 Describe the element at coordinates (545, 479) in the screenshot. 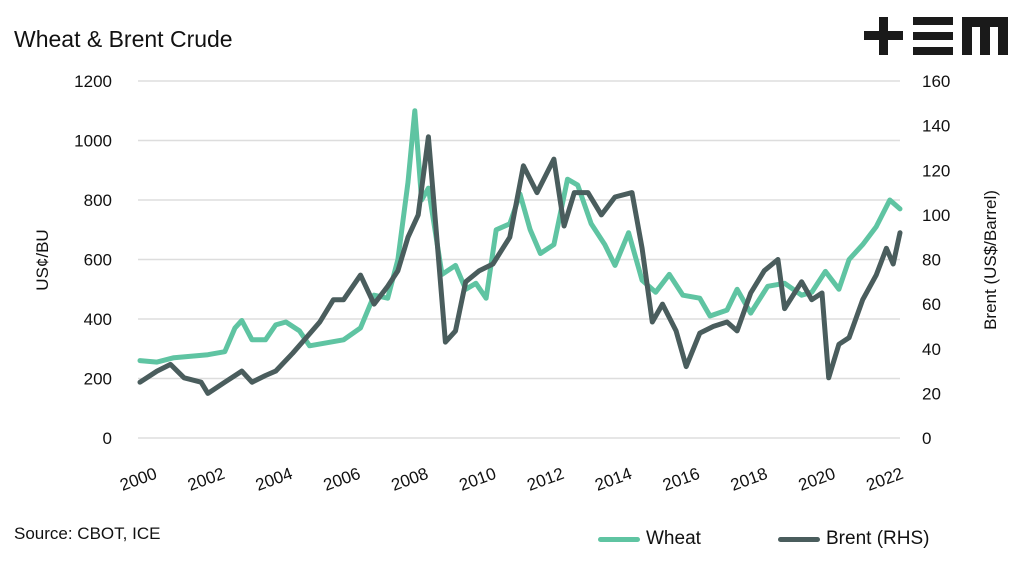

I see `x-tick-label: 2012` at that location.